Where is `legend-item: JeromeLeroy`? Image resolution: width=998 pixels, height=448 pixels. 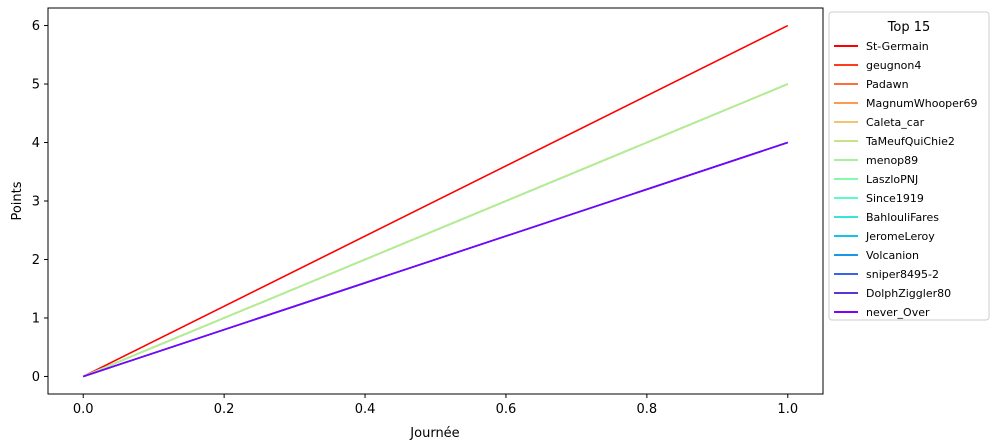
legend-item: JeromeLeroy is located at coordinates (884, 236).